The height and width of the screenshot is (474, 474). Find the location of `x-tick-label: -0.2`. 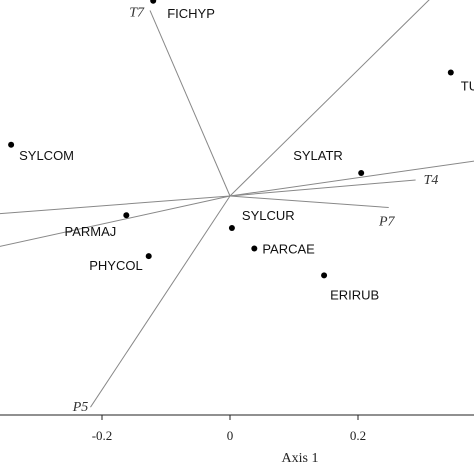

x-tick-label: -0.2 is located at coordinates (102, 435).